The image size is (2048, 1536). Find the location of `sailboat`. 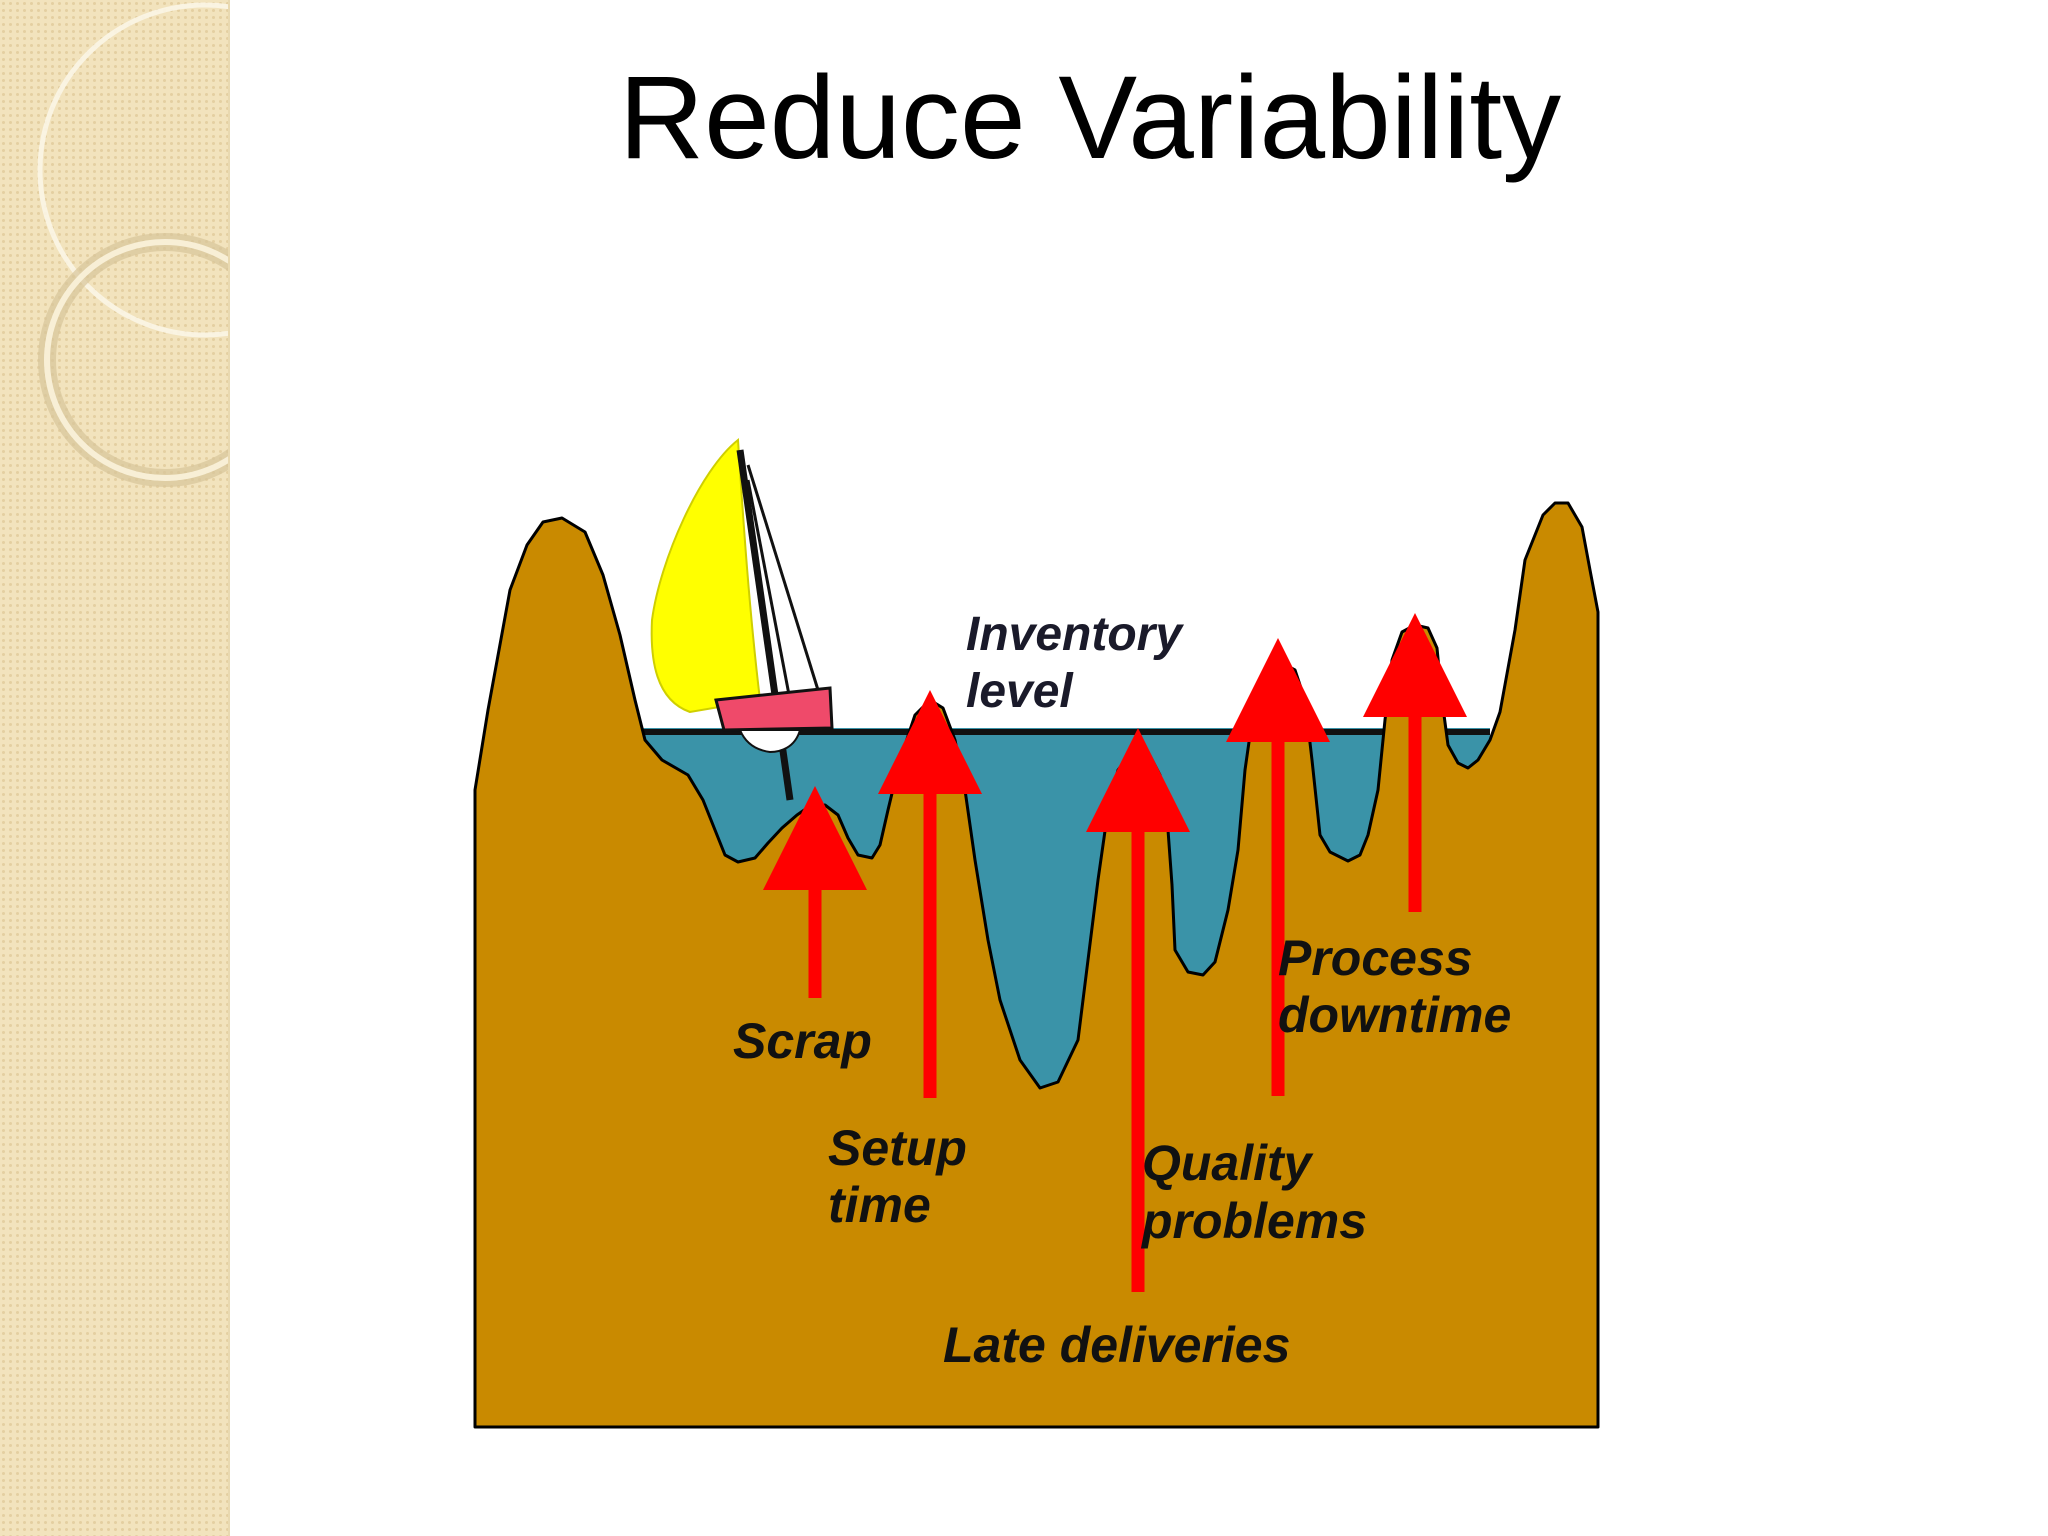

sailboat is located at coordinates (742, 619).